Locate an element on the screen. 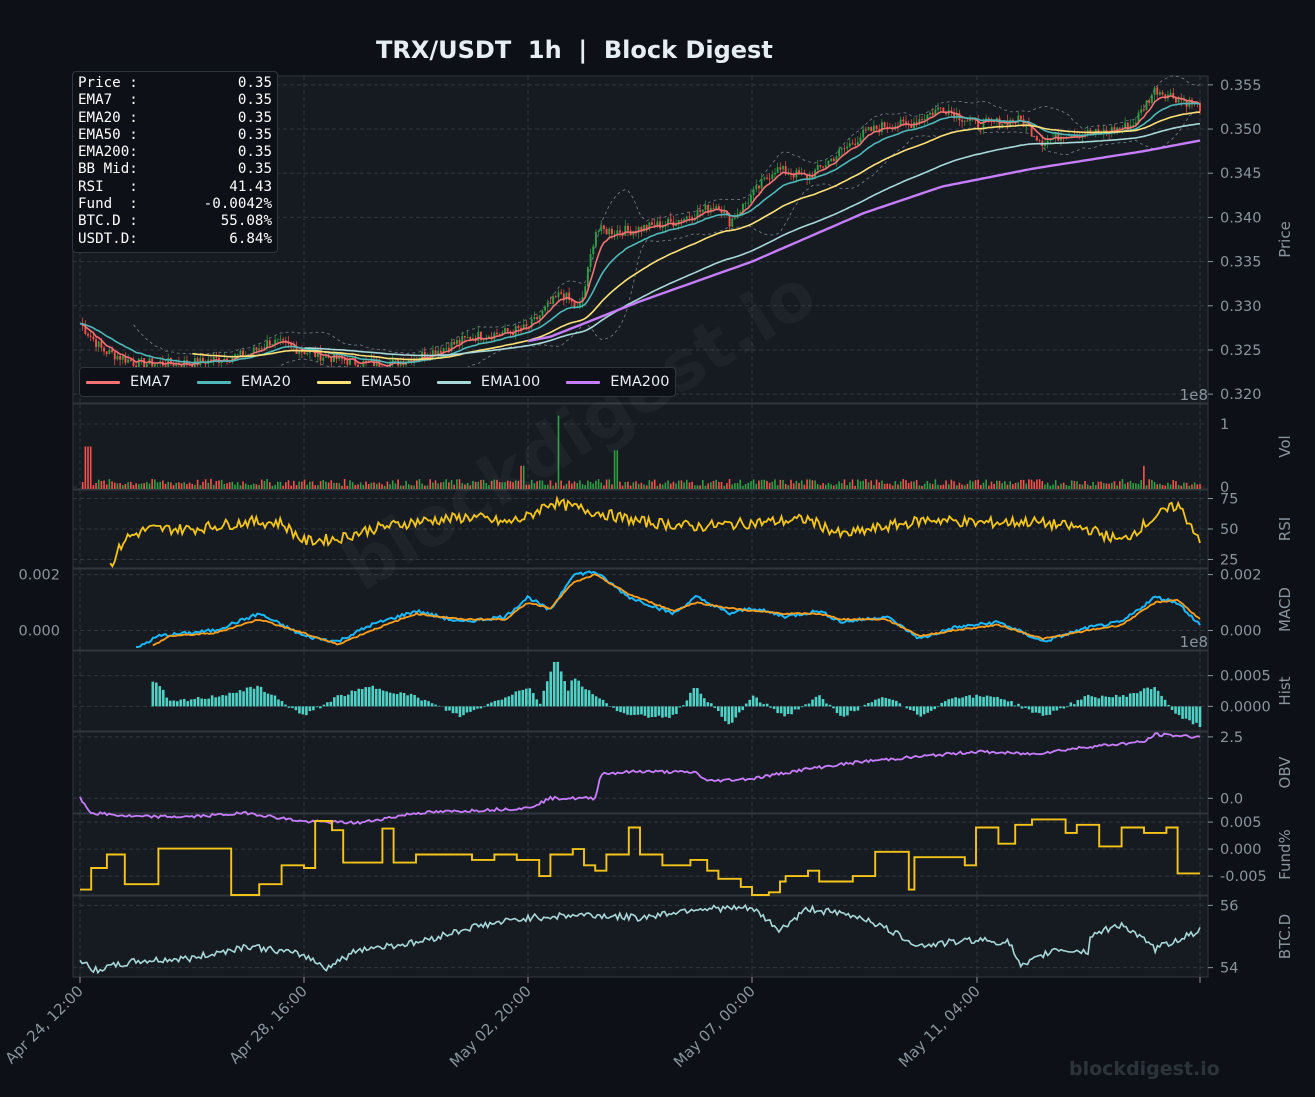 The height and width of the screenshot is (1097, 1315). x-tick-label: May 02, 20:00 is located at coordinates (490, 1026).